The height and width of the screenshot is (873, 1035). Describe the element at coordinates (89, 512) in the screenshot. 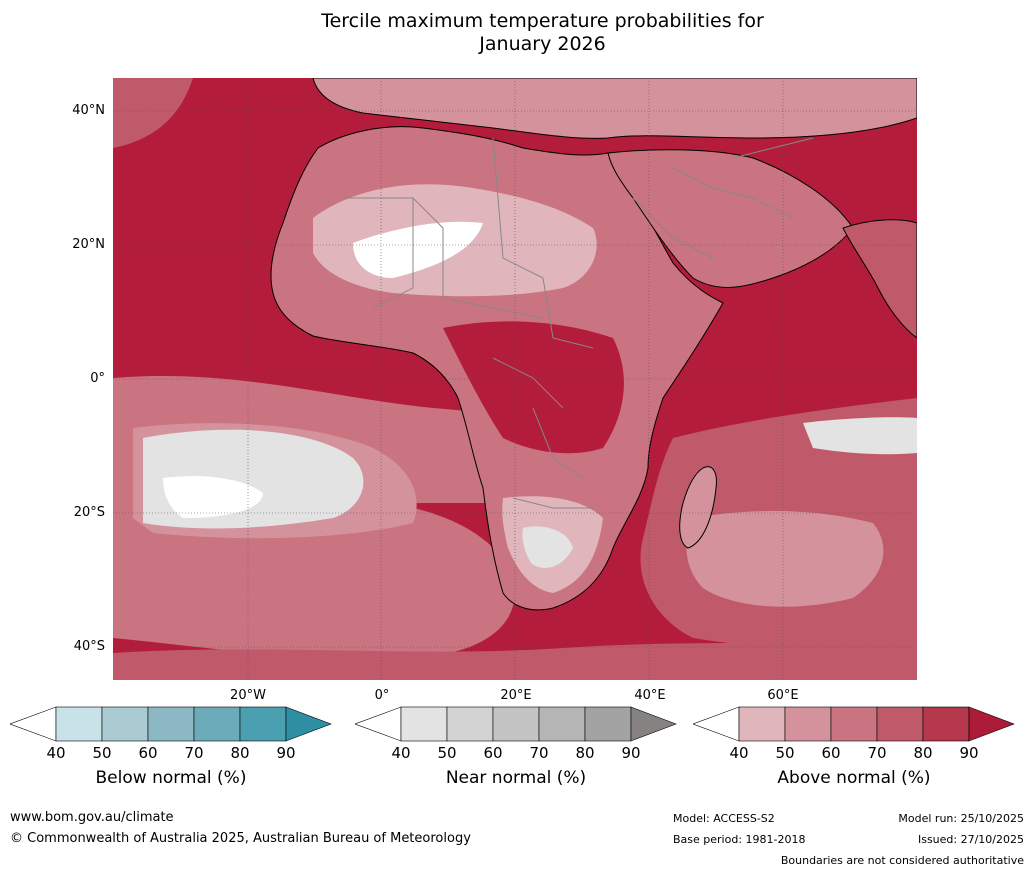

I see `lat-label-20s: 20°S` at that location.